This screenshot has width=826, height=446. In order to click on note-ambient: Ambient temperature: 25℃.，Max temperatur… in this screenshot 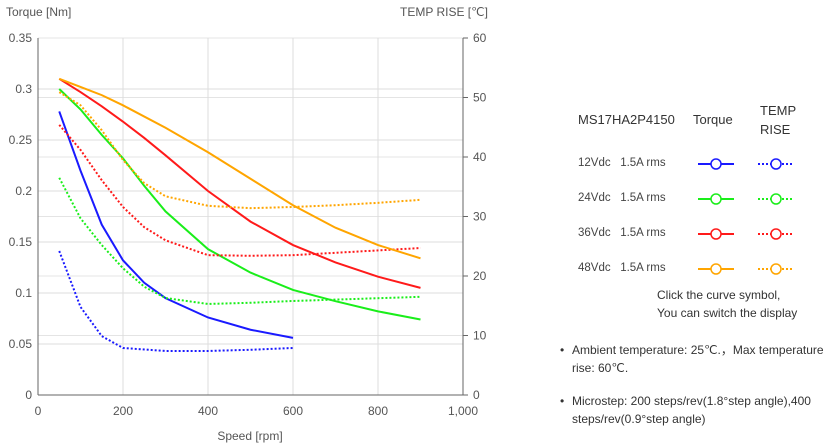, I will do `click(693, 359)`.